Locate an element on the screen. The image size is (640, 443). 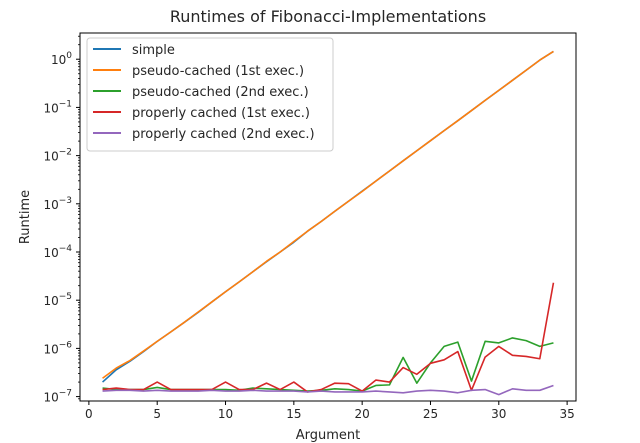
legend-label: properly cached (1st exec.) is located at coordinates (221, 113).